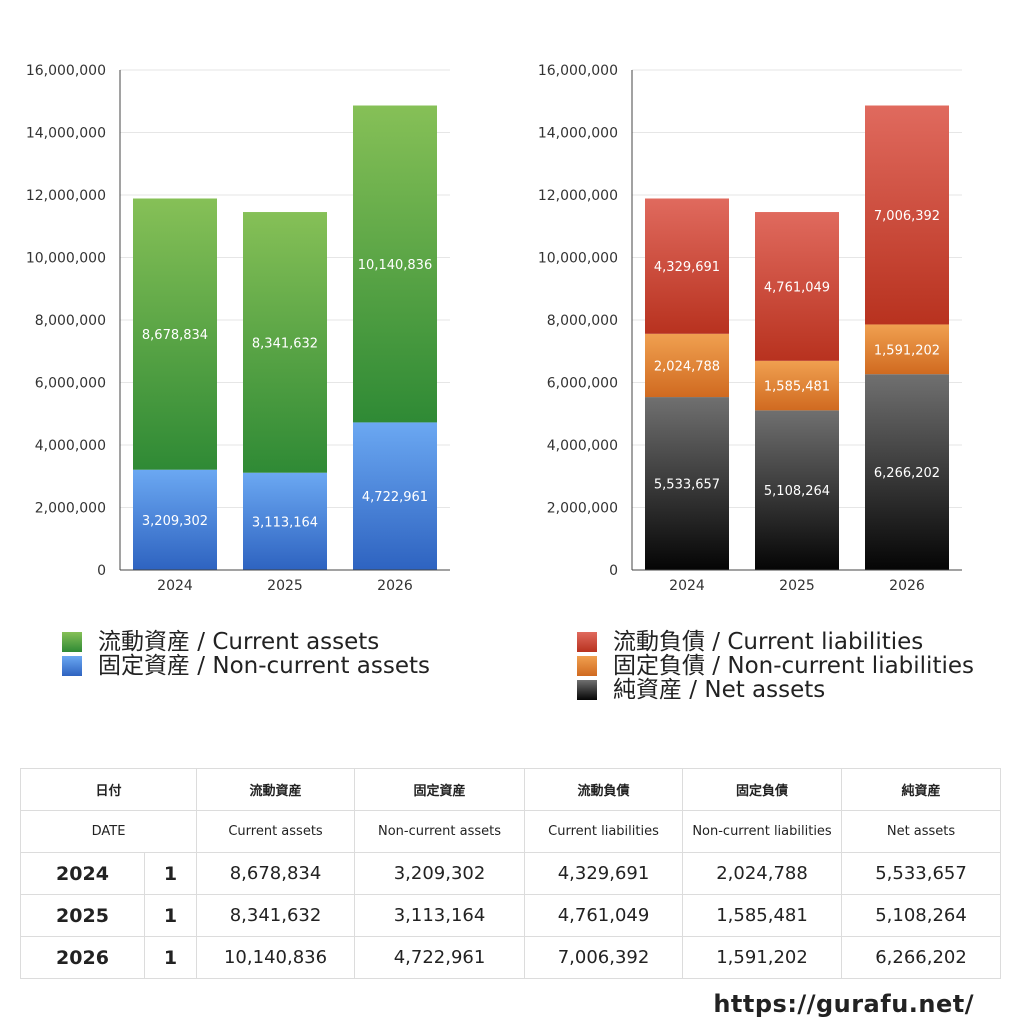 The height and width of the screenshot is (1024, 1024). Describe the element at coordinates (276, 915) in the screenshot. I see `cell-current-assets: 8,341,632` at that location.